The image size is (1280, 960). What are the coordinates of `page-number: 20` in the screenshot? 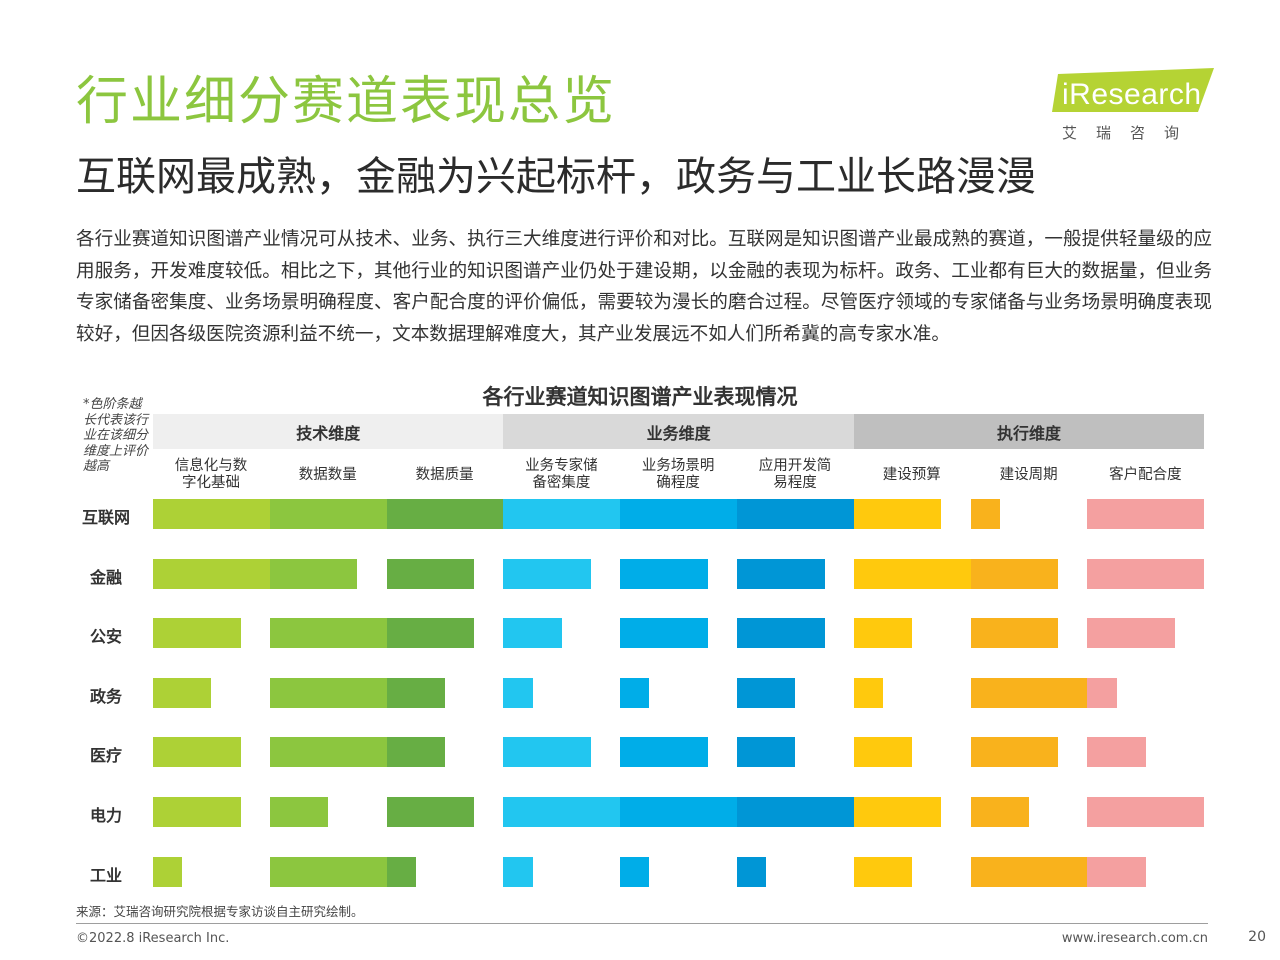 It's located at (1257, 937).